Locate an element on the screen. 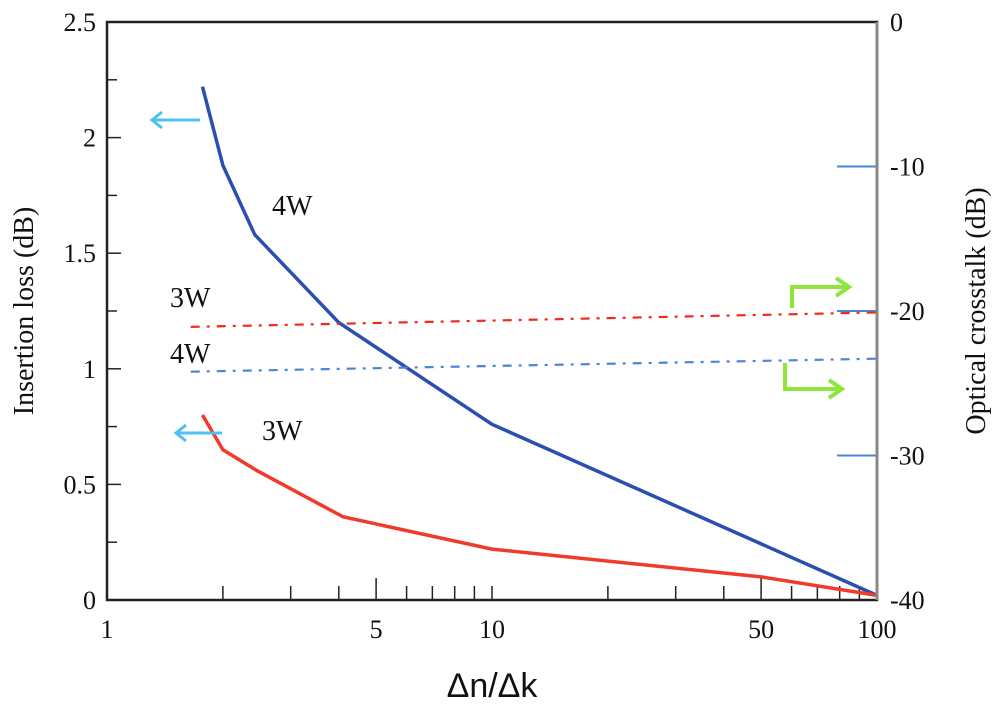 The width and height of the screenshot is (1000, 709). series-line-4w-crosstalk is located at coordinates (534, 365).